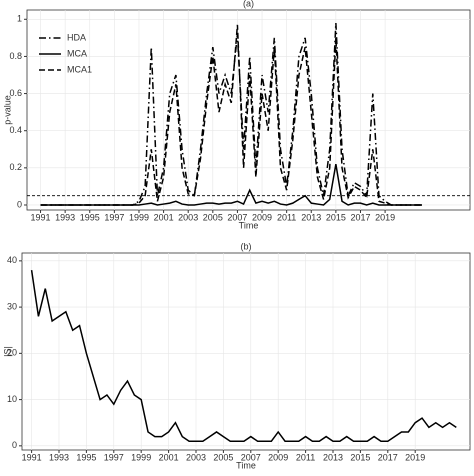 This screenshot has width=474, height=476. I want to click on y-tick-label: 20, so click(12, 353).